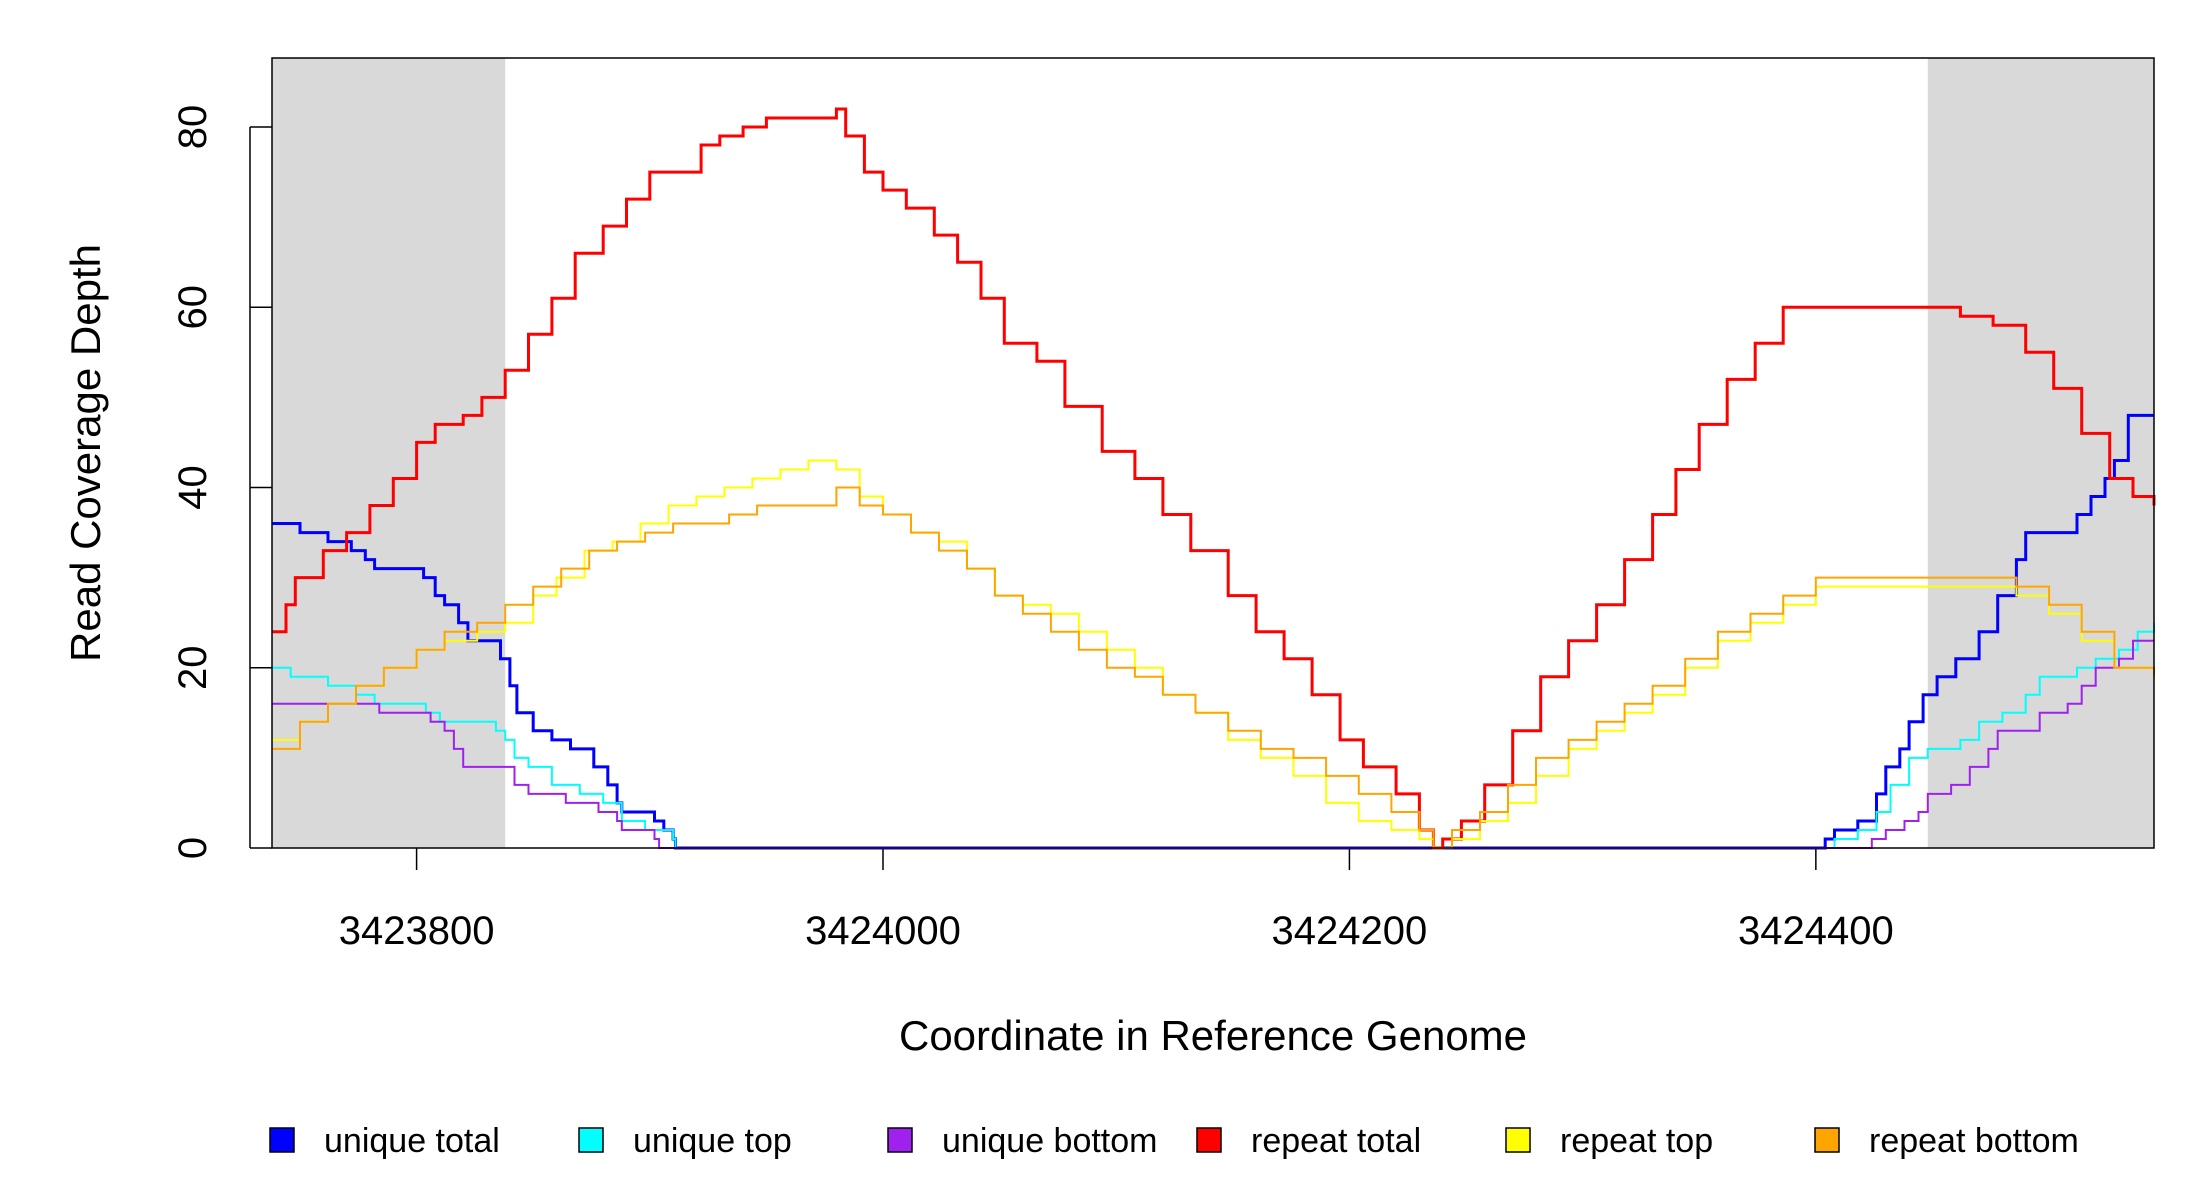 The width and height of the screenshot is (2200, 1200). What do you see at coordinates (1816, 931) in the screenshot?
I see `x-tick-label-3: 3424400` at bounding box center [1816, 931].